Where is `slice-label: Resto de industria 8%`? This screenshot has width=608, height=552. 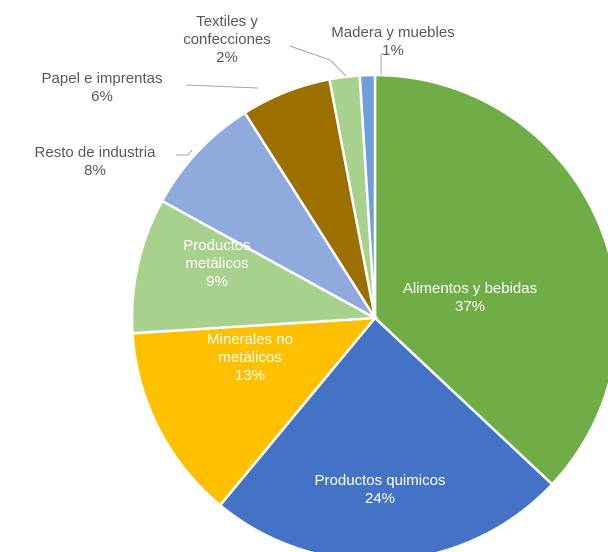
slice-label: Resto de industria 8% is located at coordinates (95, 162).